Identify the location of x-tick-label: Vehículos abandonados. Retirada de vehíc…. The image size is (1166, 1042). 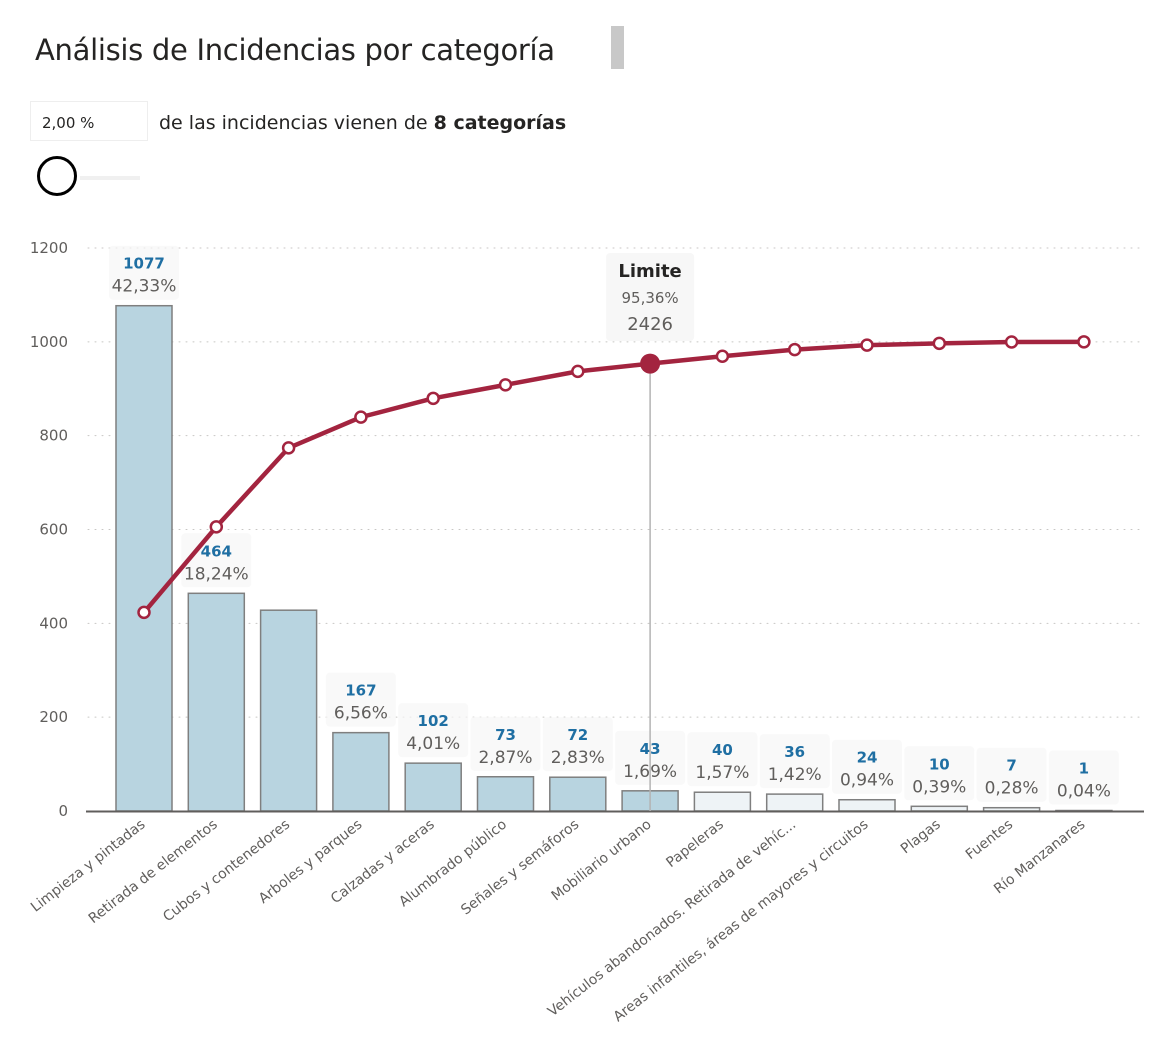
(672, 919).